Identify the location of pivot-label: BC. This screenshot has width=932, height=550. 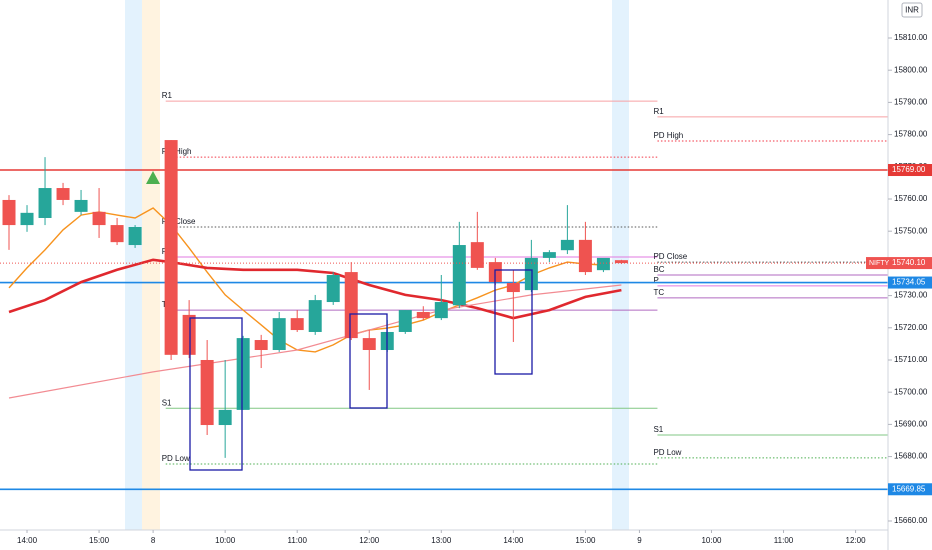
(658, 269).